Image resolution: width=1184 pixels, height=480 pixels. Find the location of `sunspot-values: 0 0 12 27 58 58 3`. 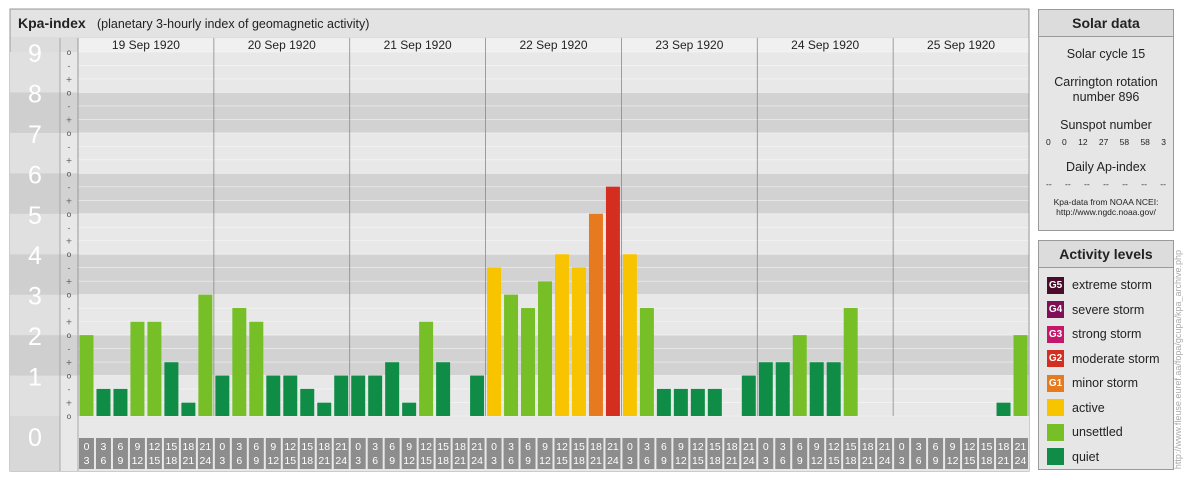

sunspot-values: 0 0 12 27 58 58 3 is located at coordinates (1106, 142).